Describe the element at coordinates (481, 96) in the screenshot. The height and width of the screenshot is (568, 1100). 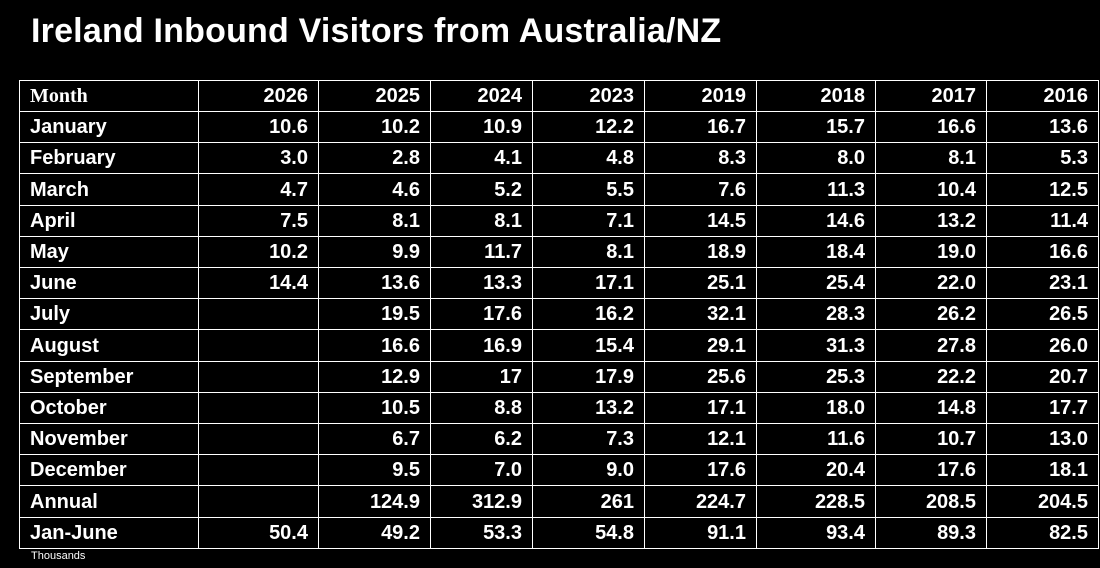
I see `column-header-2024: 2024` at that location.